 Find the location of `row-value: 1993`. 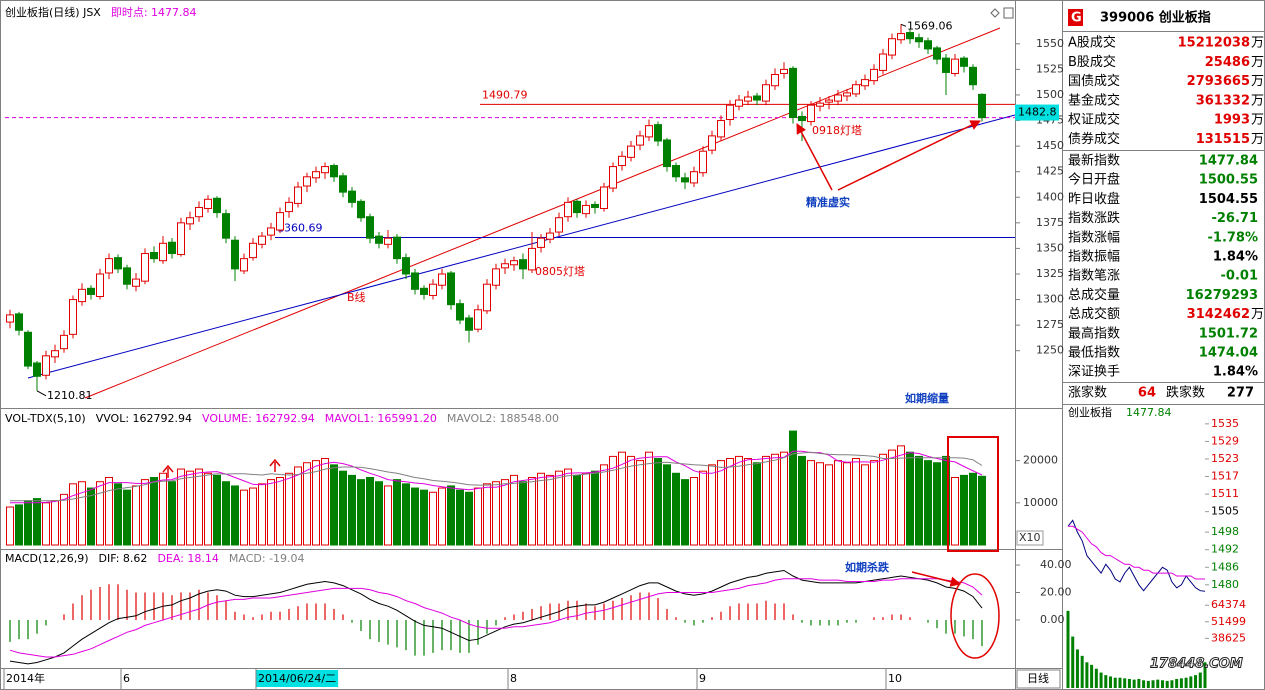

row-value: 1993 is located at coordinates (1232, 120).